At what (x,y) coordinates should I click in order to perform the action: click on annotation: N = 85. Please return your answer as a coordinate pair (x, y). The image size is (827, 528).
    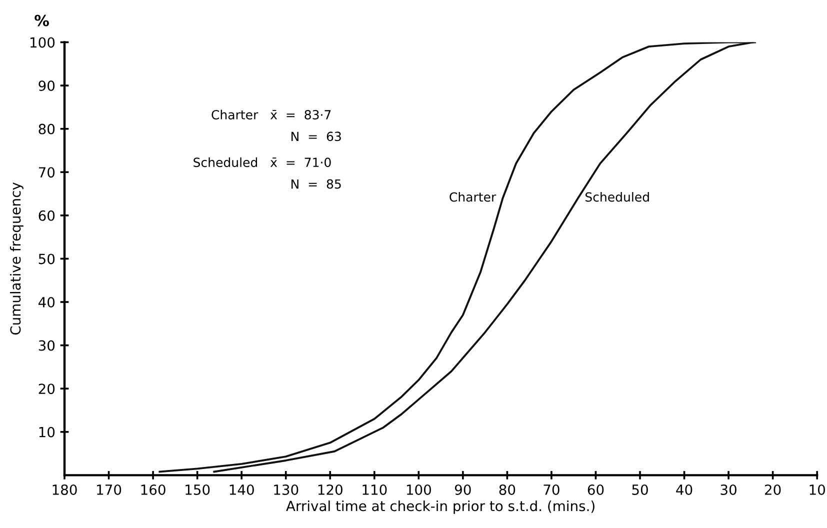
    Looking at the image, I should click on (316, 184).